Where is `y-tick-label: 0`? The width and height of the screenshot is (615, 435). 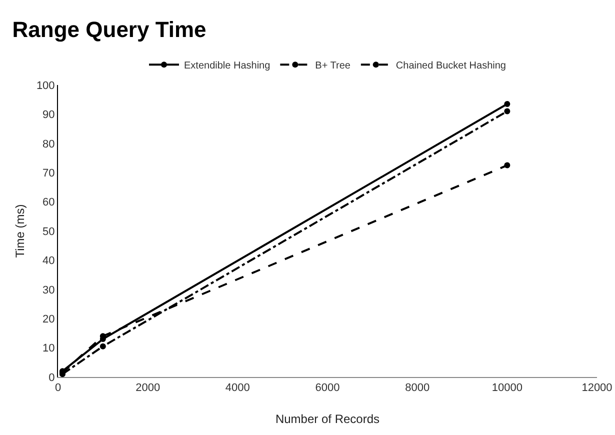 y-tick-label: 0 is located at coordinates (51, 378).